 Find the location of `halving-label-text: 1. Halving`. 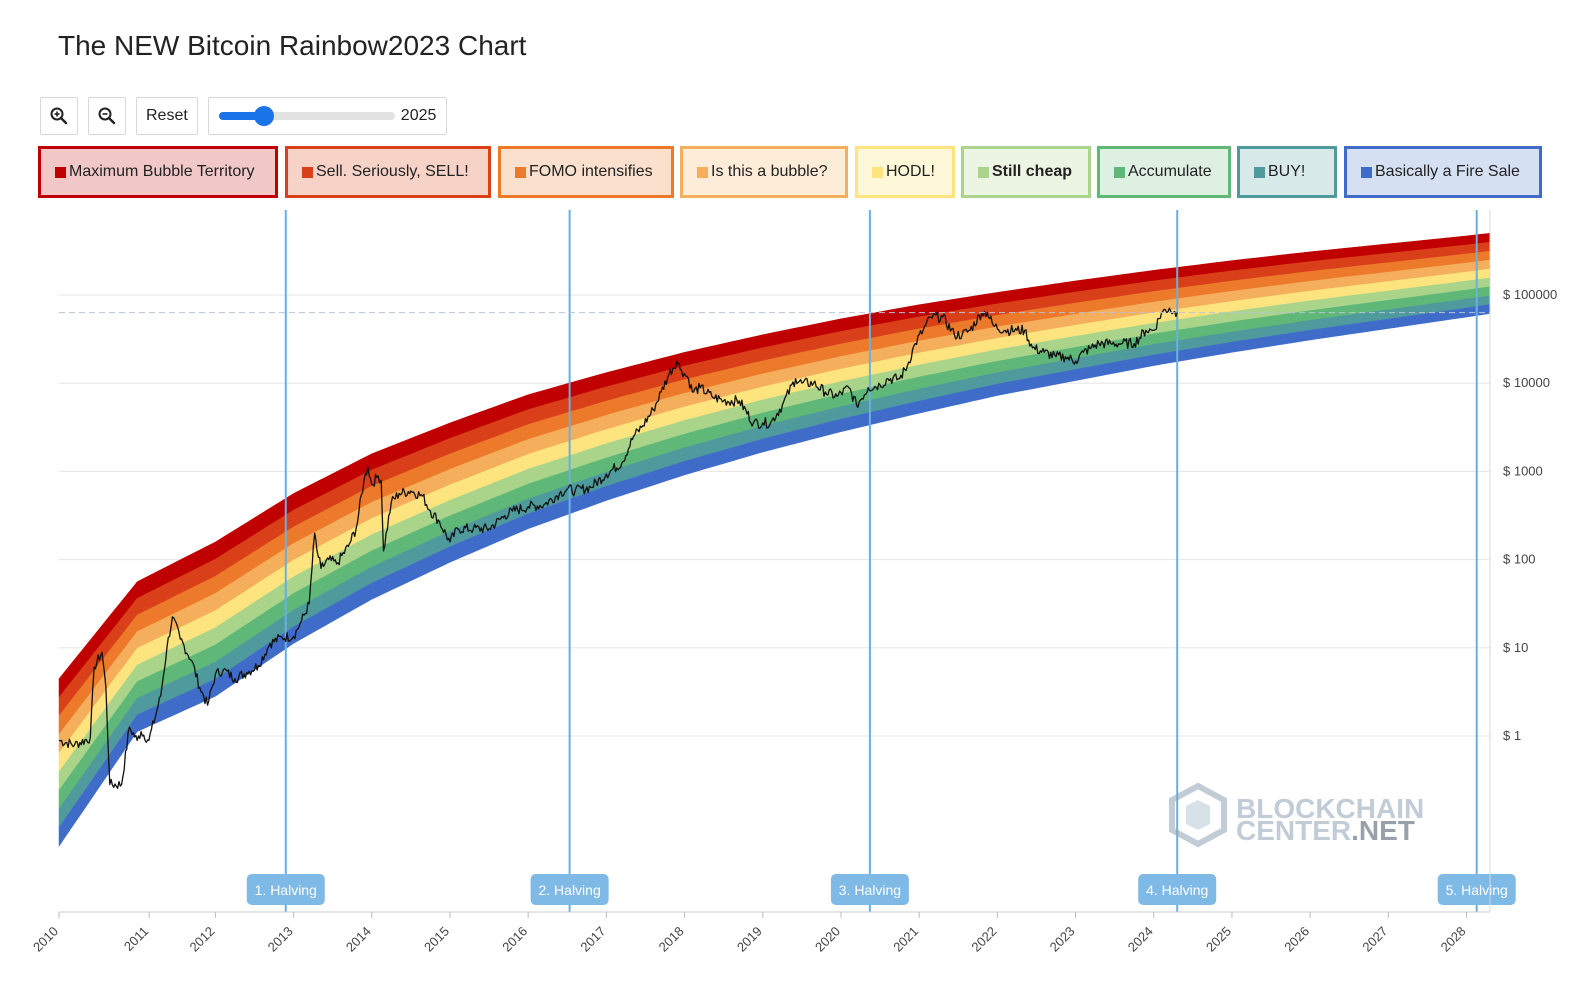

halving-label-text: 1. Halving is located at coordinates (286, 890).